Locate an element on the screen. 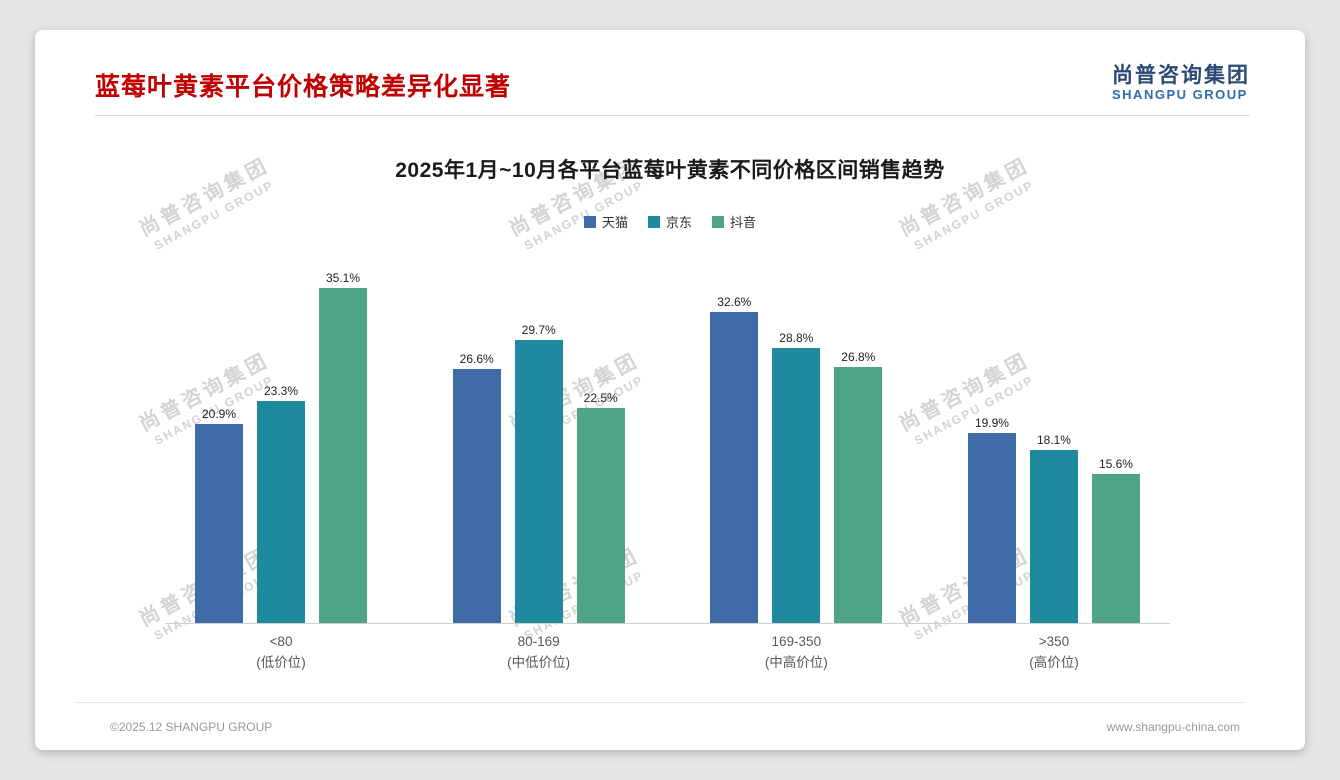 This screenshot has width=1340, height=780. logo-chinese-name: 尚普咨询集团 is located at coordinates (1181, 75).